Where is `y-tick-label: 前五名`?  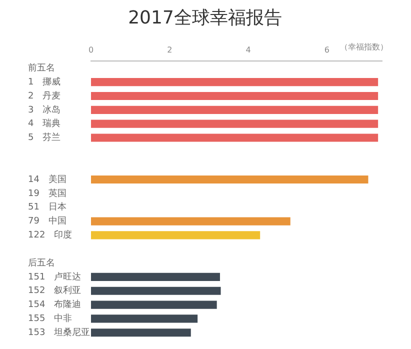 y-tick-label: 前五名 is located at coordinates (41, 68).